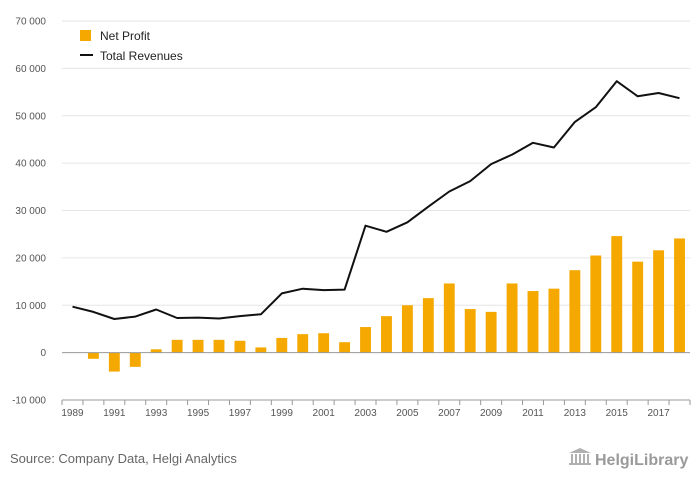  Describe the element at coordinates (240, 346) in the screenshot. I see `bar-net-profit-1997` at that location.